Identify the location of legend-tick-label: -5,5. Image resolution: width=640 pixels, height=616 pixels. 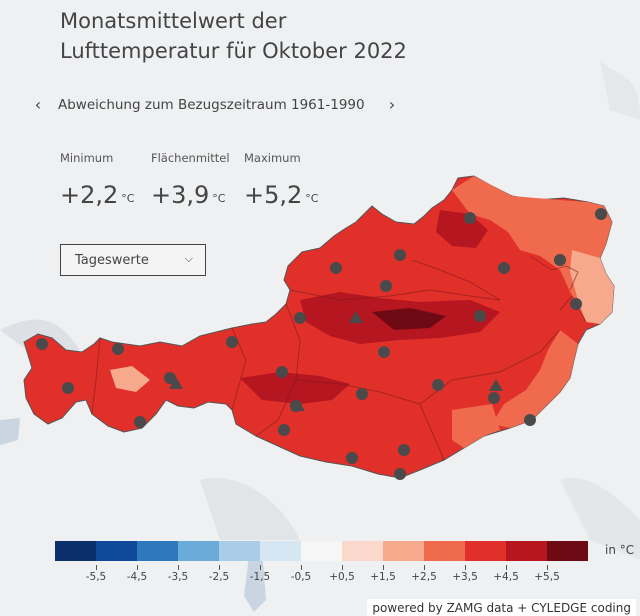
(96, 577).